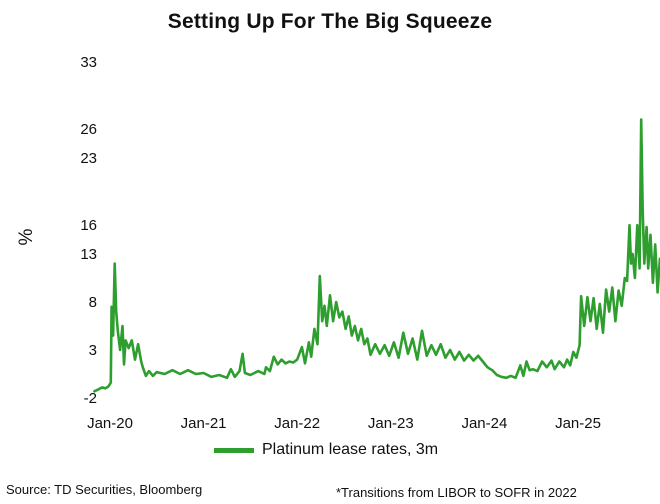 The width and height of the screenshot is (660, 504). I want to click on y-tick-label: 8, so click(93, 302).